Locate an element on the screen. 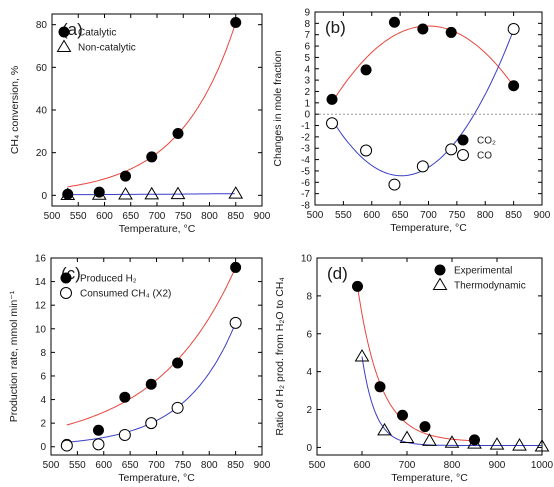 The height and width of the screenshot is (487, 554). x-tick-label: 800 is located at coordinates (209, 216).